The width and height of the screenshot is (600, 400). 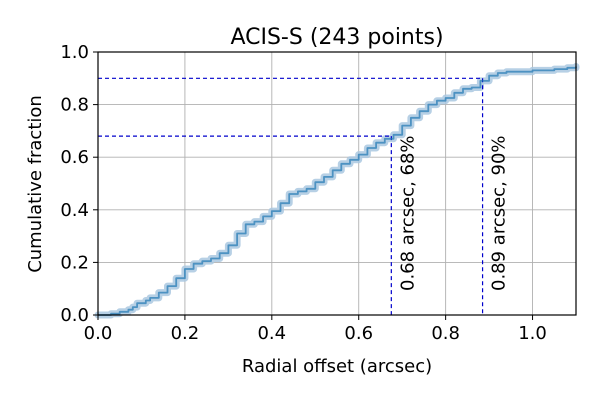 I want to click on y-tick-label: 0.0, so click(x=74, y=315).